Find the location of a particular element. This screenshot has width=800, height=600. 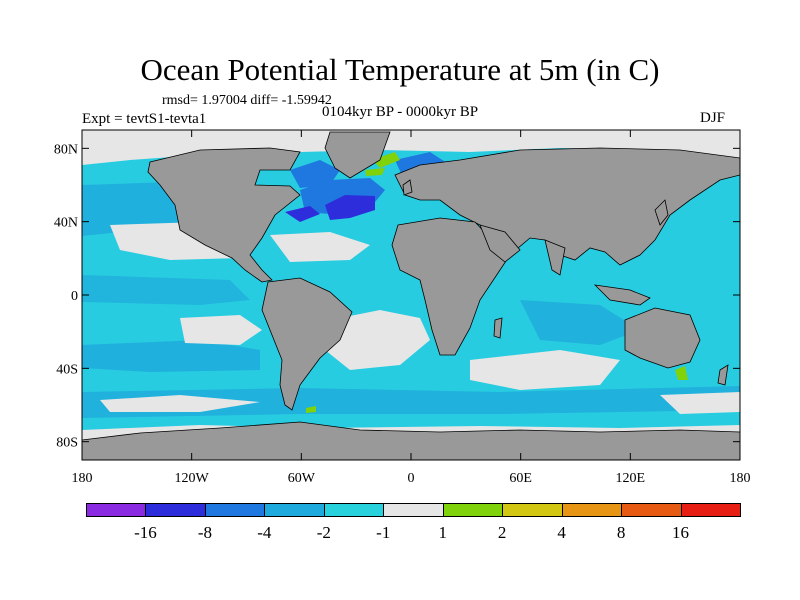

southern-ocean-gray is located at coordinates (180, 403).